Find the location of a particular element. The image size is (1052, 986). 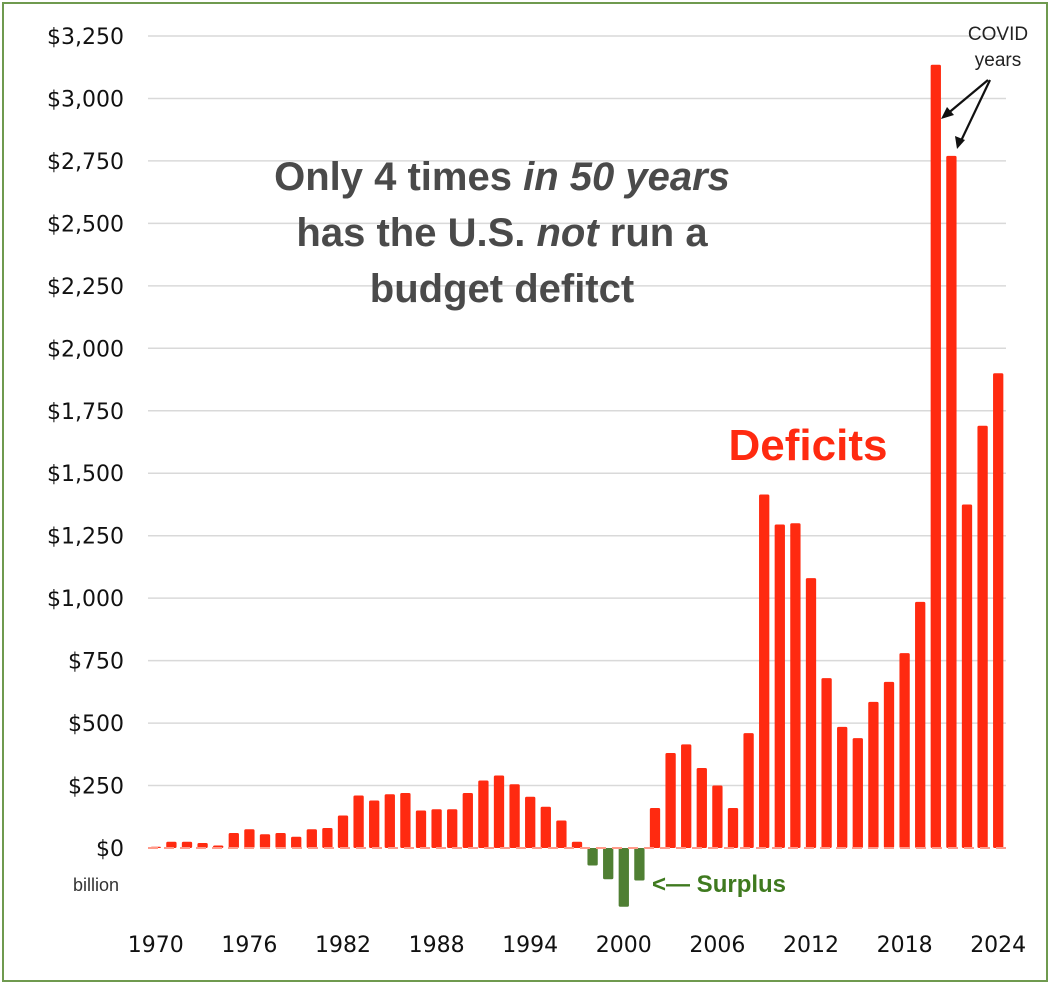

headline-segment: Only 4 times is located at coordinates (398, 177).